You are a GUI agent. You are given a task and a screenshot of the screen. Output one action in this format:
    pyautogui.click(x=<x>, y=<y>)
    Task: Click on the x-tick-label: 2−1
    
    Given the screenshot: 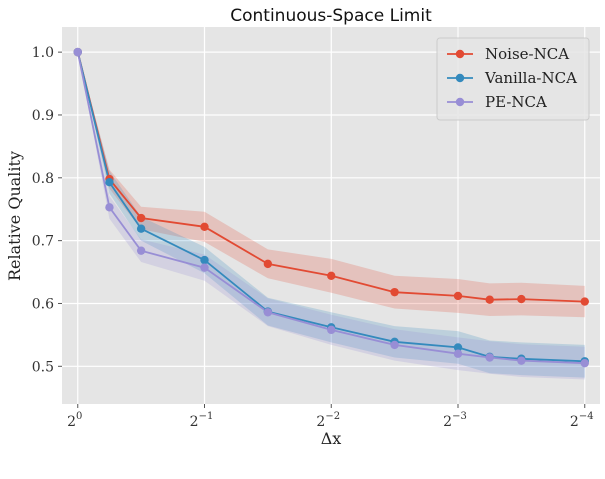 What is the action you would take?
    pyautogui.click(x=202, y=420)
    